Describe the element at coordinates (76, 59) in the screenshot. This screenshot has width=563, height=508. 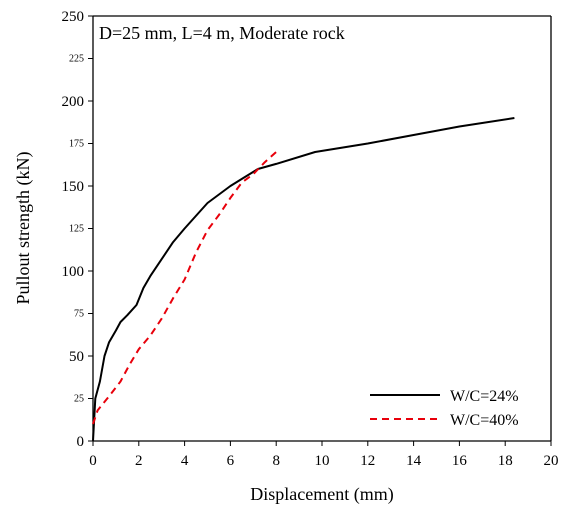
I see `y-tick-label: 225` at that location.